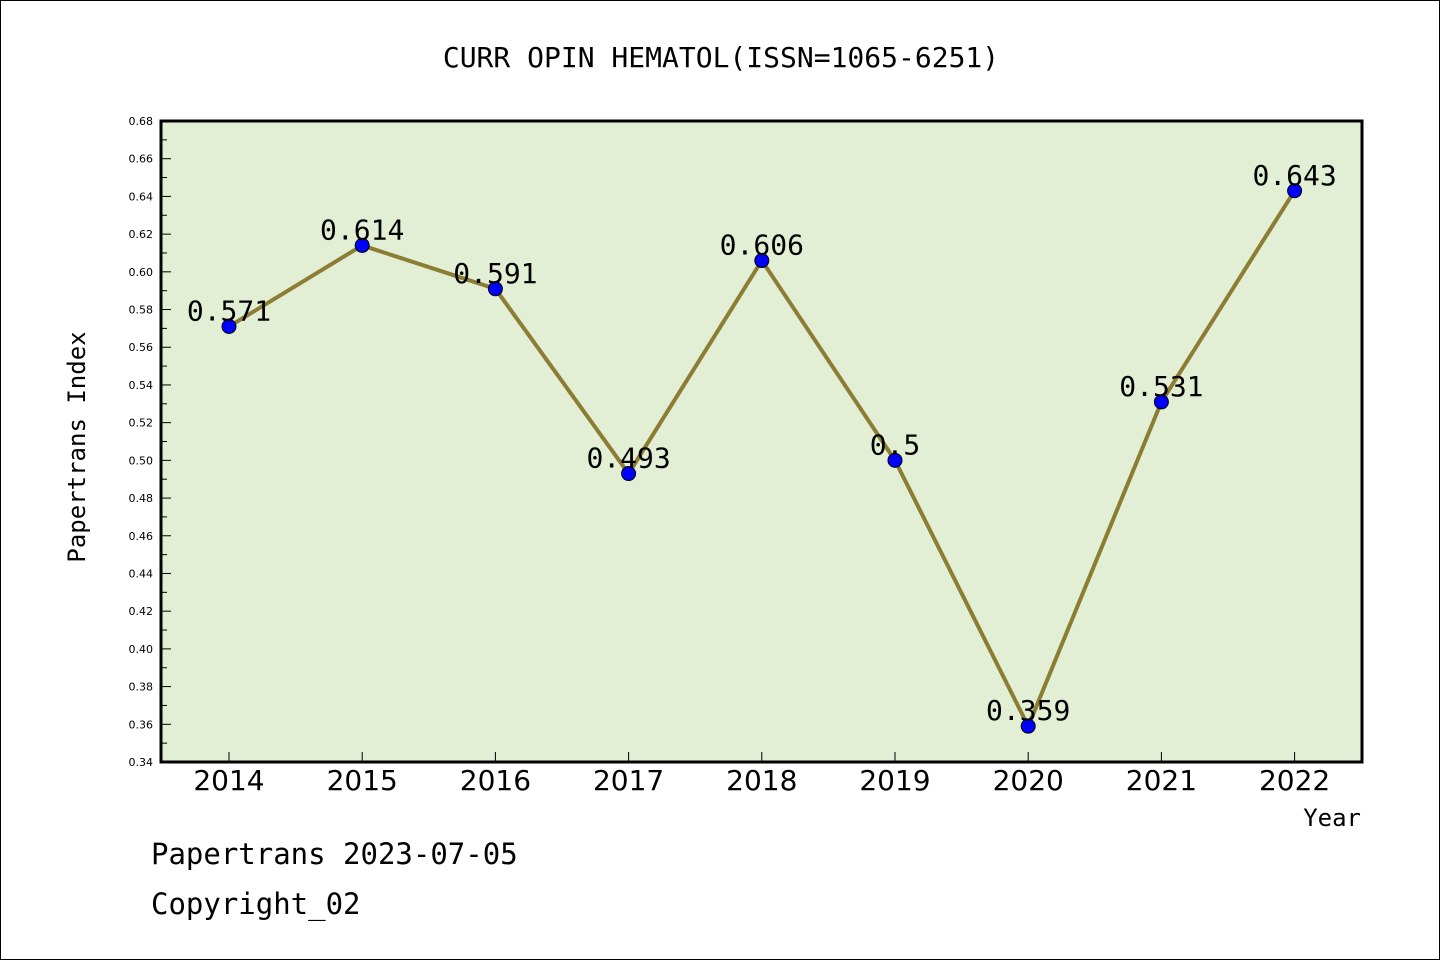 The width and height of the screenshot is (1440, 961). I want to click on y-tick-label: 0.68, so click(141, 121).